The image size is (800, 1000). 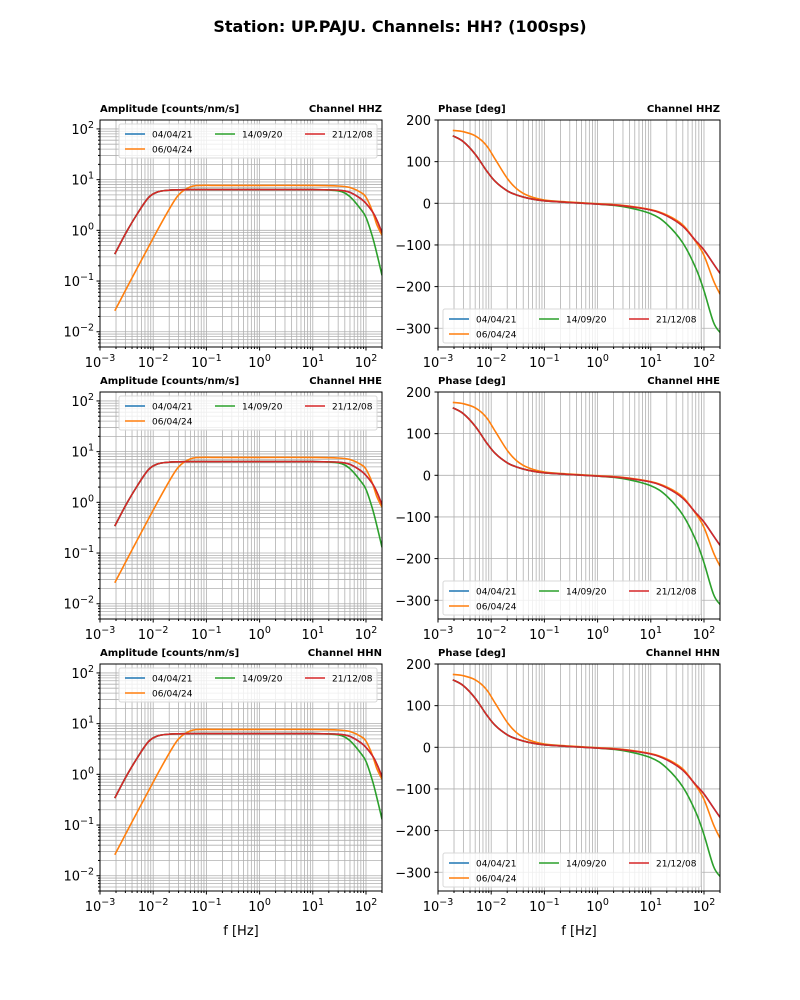 What do you see at coordinates (683, 381) in the screenshot?
I see `channel-label: Channel HHE` at bounding box center [683, 381].